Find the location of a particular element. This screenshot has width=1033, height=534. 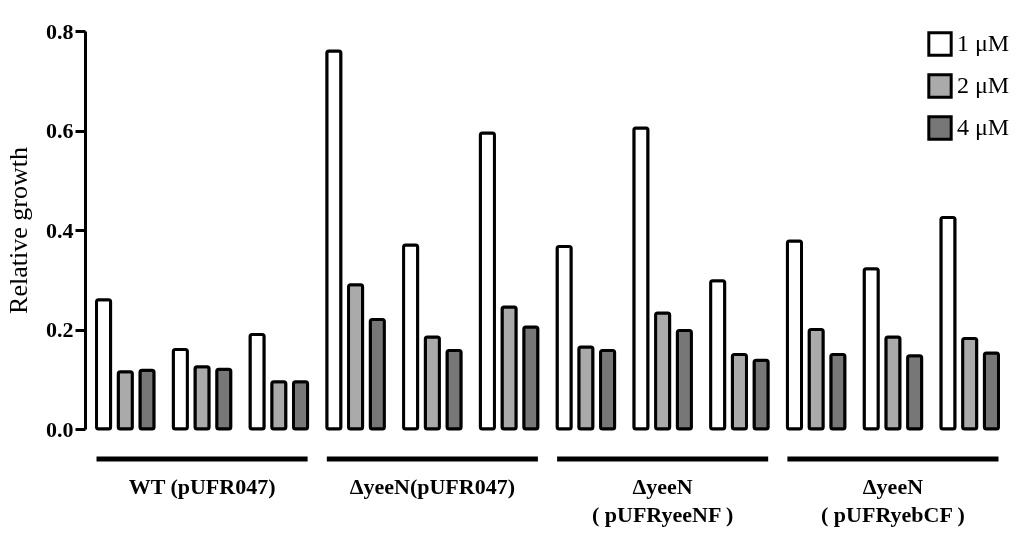

y-tick-label: 0.8 is located at coordinates (60, 31).